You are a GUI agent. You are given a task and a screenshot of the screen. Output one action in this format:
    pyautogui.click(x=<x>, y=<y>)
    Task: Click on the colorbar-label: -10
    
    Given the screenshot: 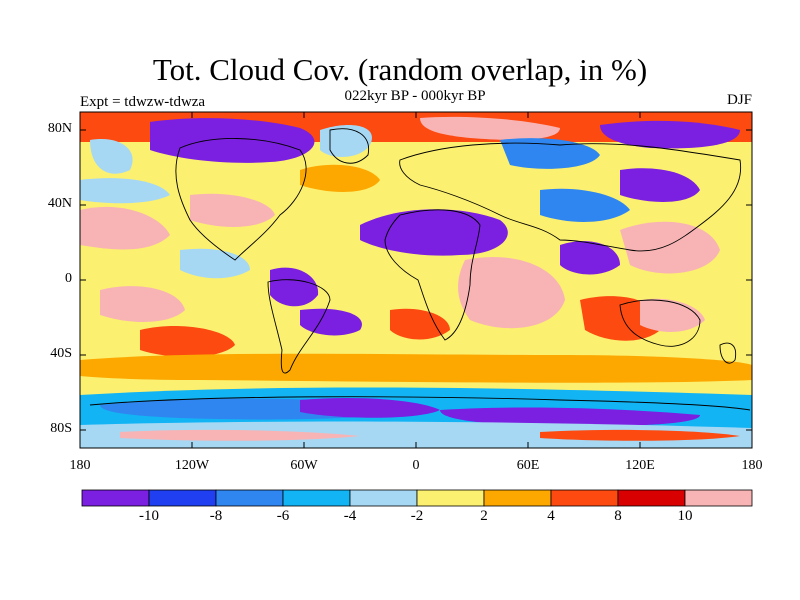 What is the action you would take?
    pyautogui.click(x=149, y=516)
    